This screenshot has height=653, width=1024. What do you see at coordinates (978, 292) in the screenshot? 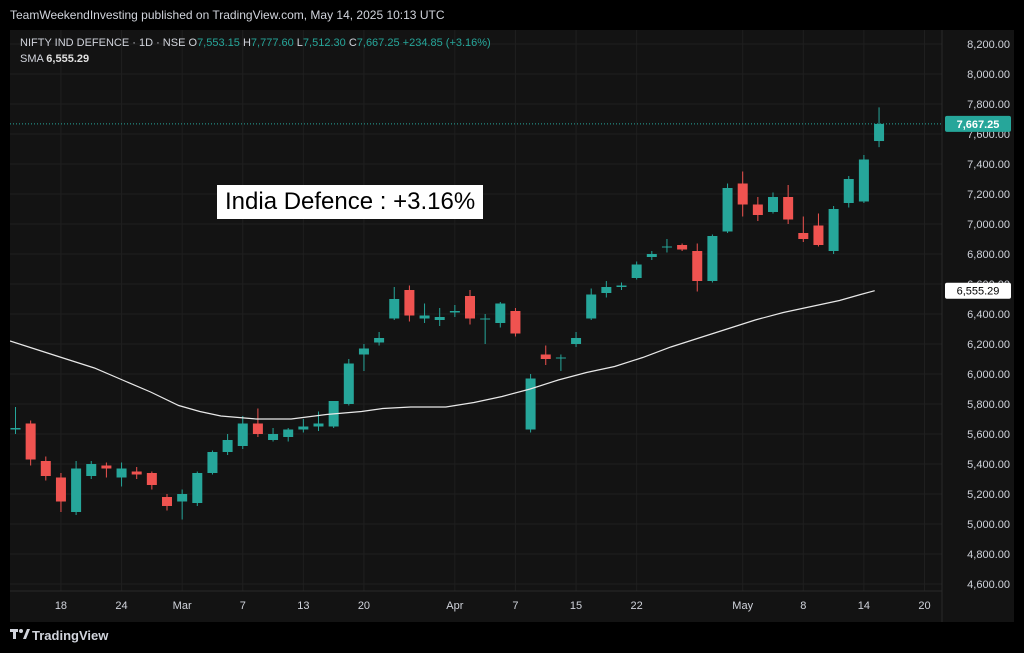
I see `sma-price-label: 6,555.29` at bounding box center [978, 292].